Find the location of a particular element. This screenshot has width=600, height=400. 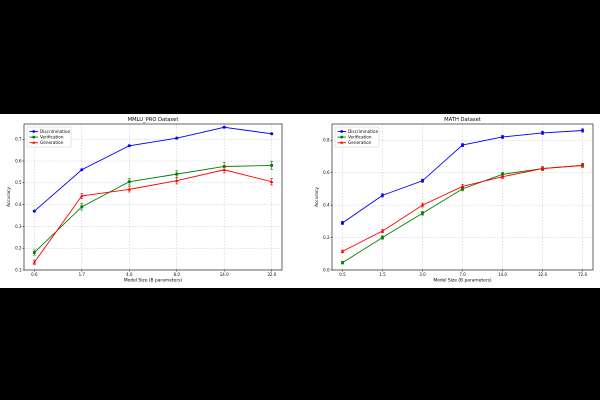

x-tick-label: 0.6 is located at coordinates (34, 274).